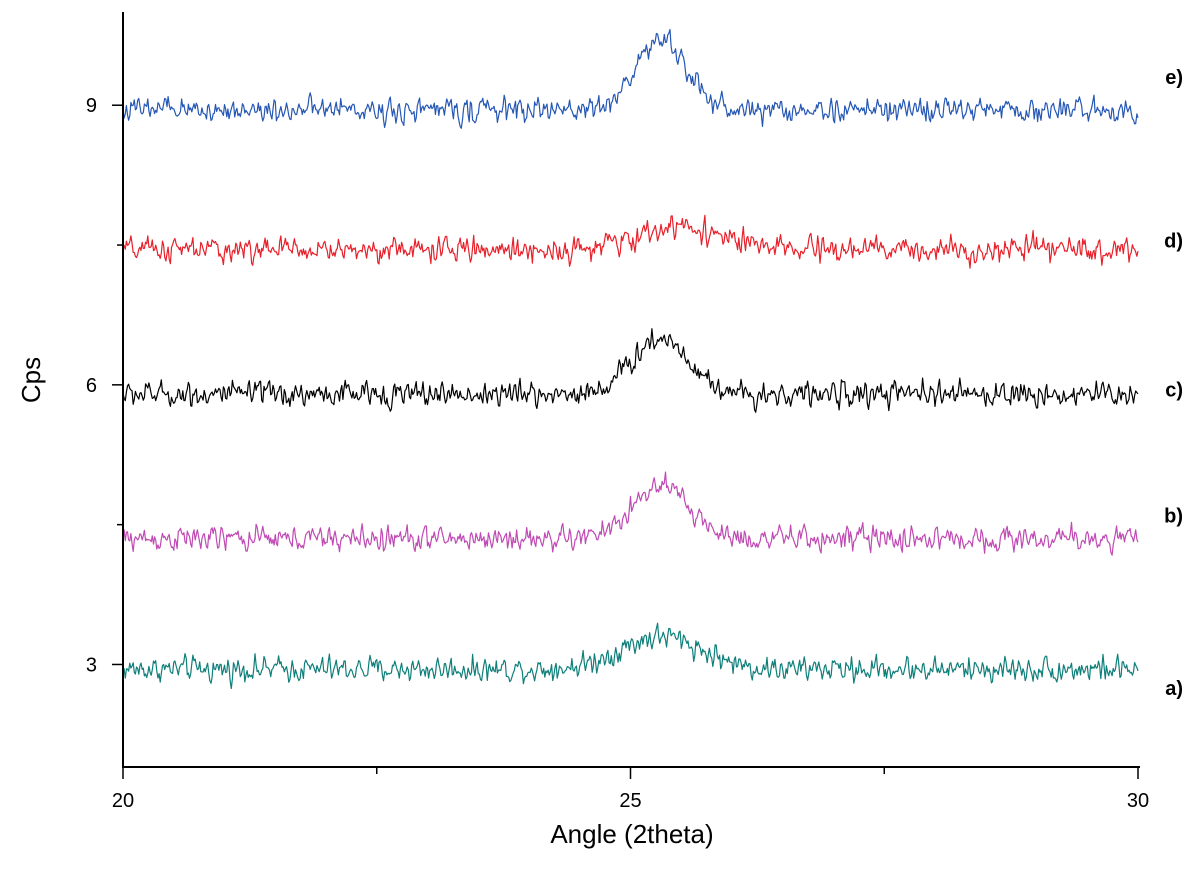  What do you see at coordinates (630, 78) in the screenshot?
I see `series-trace-e` at bounding box center [630, 78].